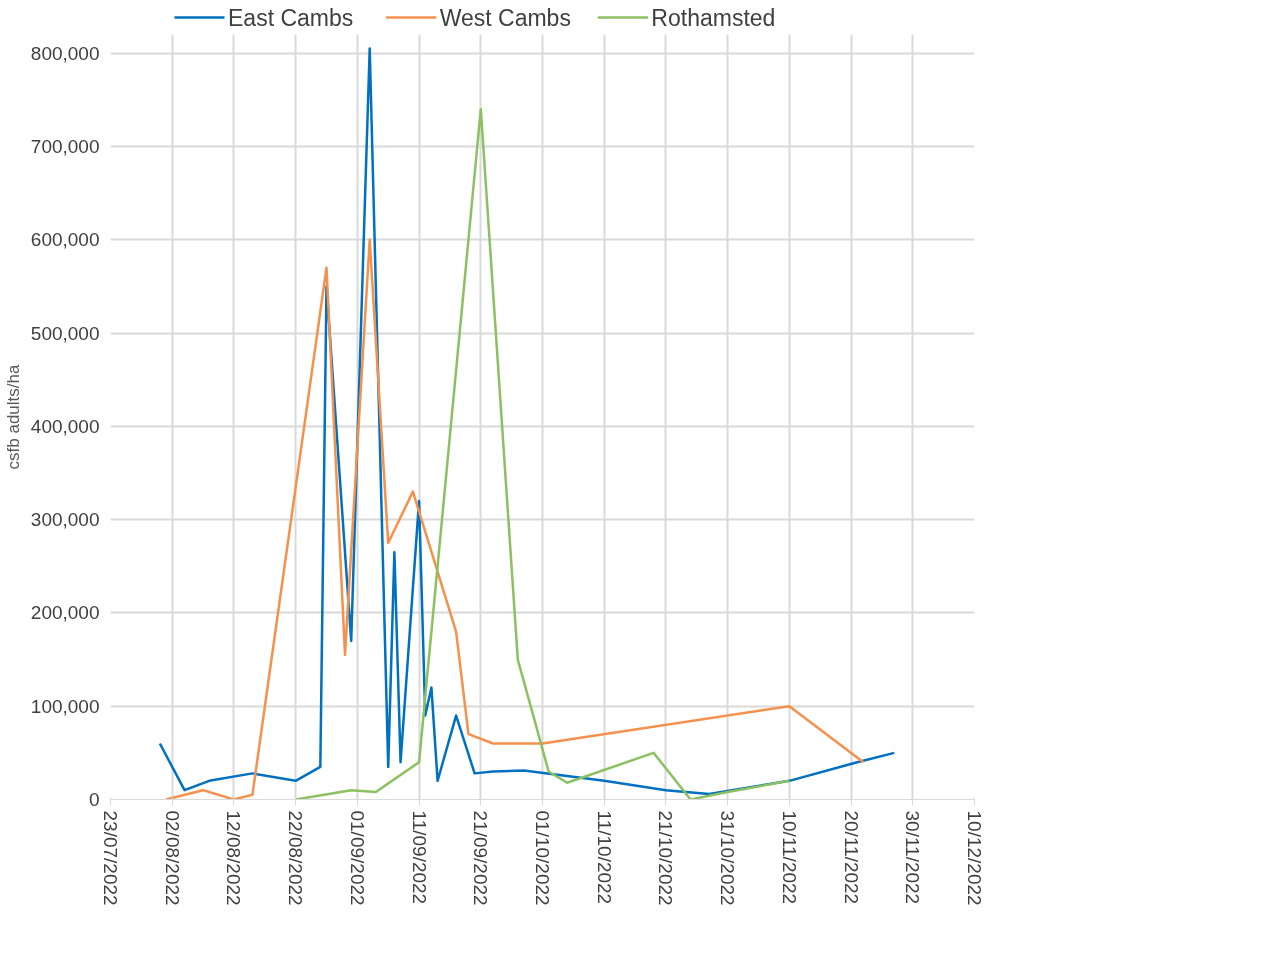  Describe the element at coordinates (913, 857) in the screenshot. I see `x-tick-label: 30/11/2022` at that location.